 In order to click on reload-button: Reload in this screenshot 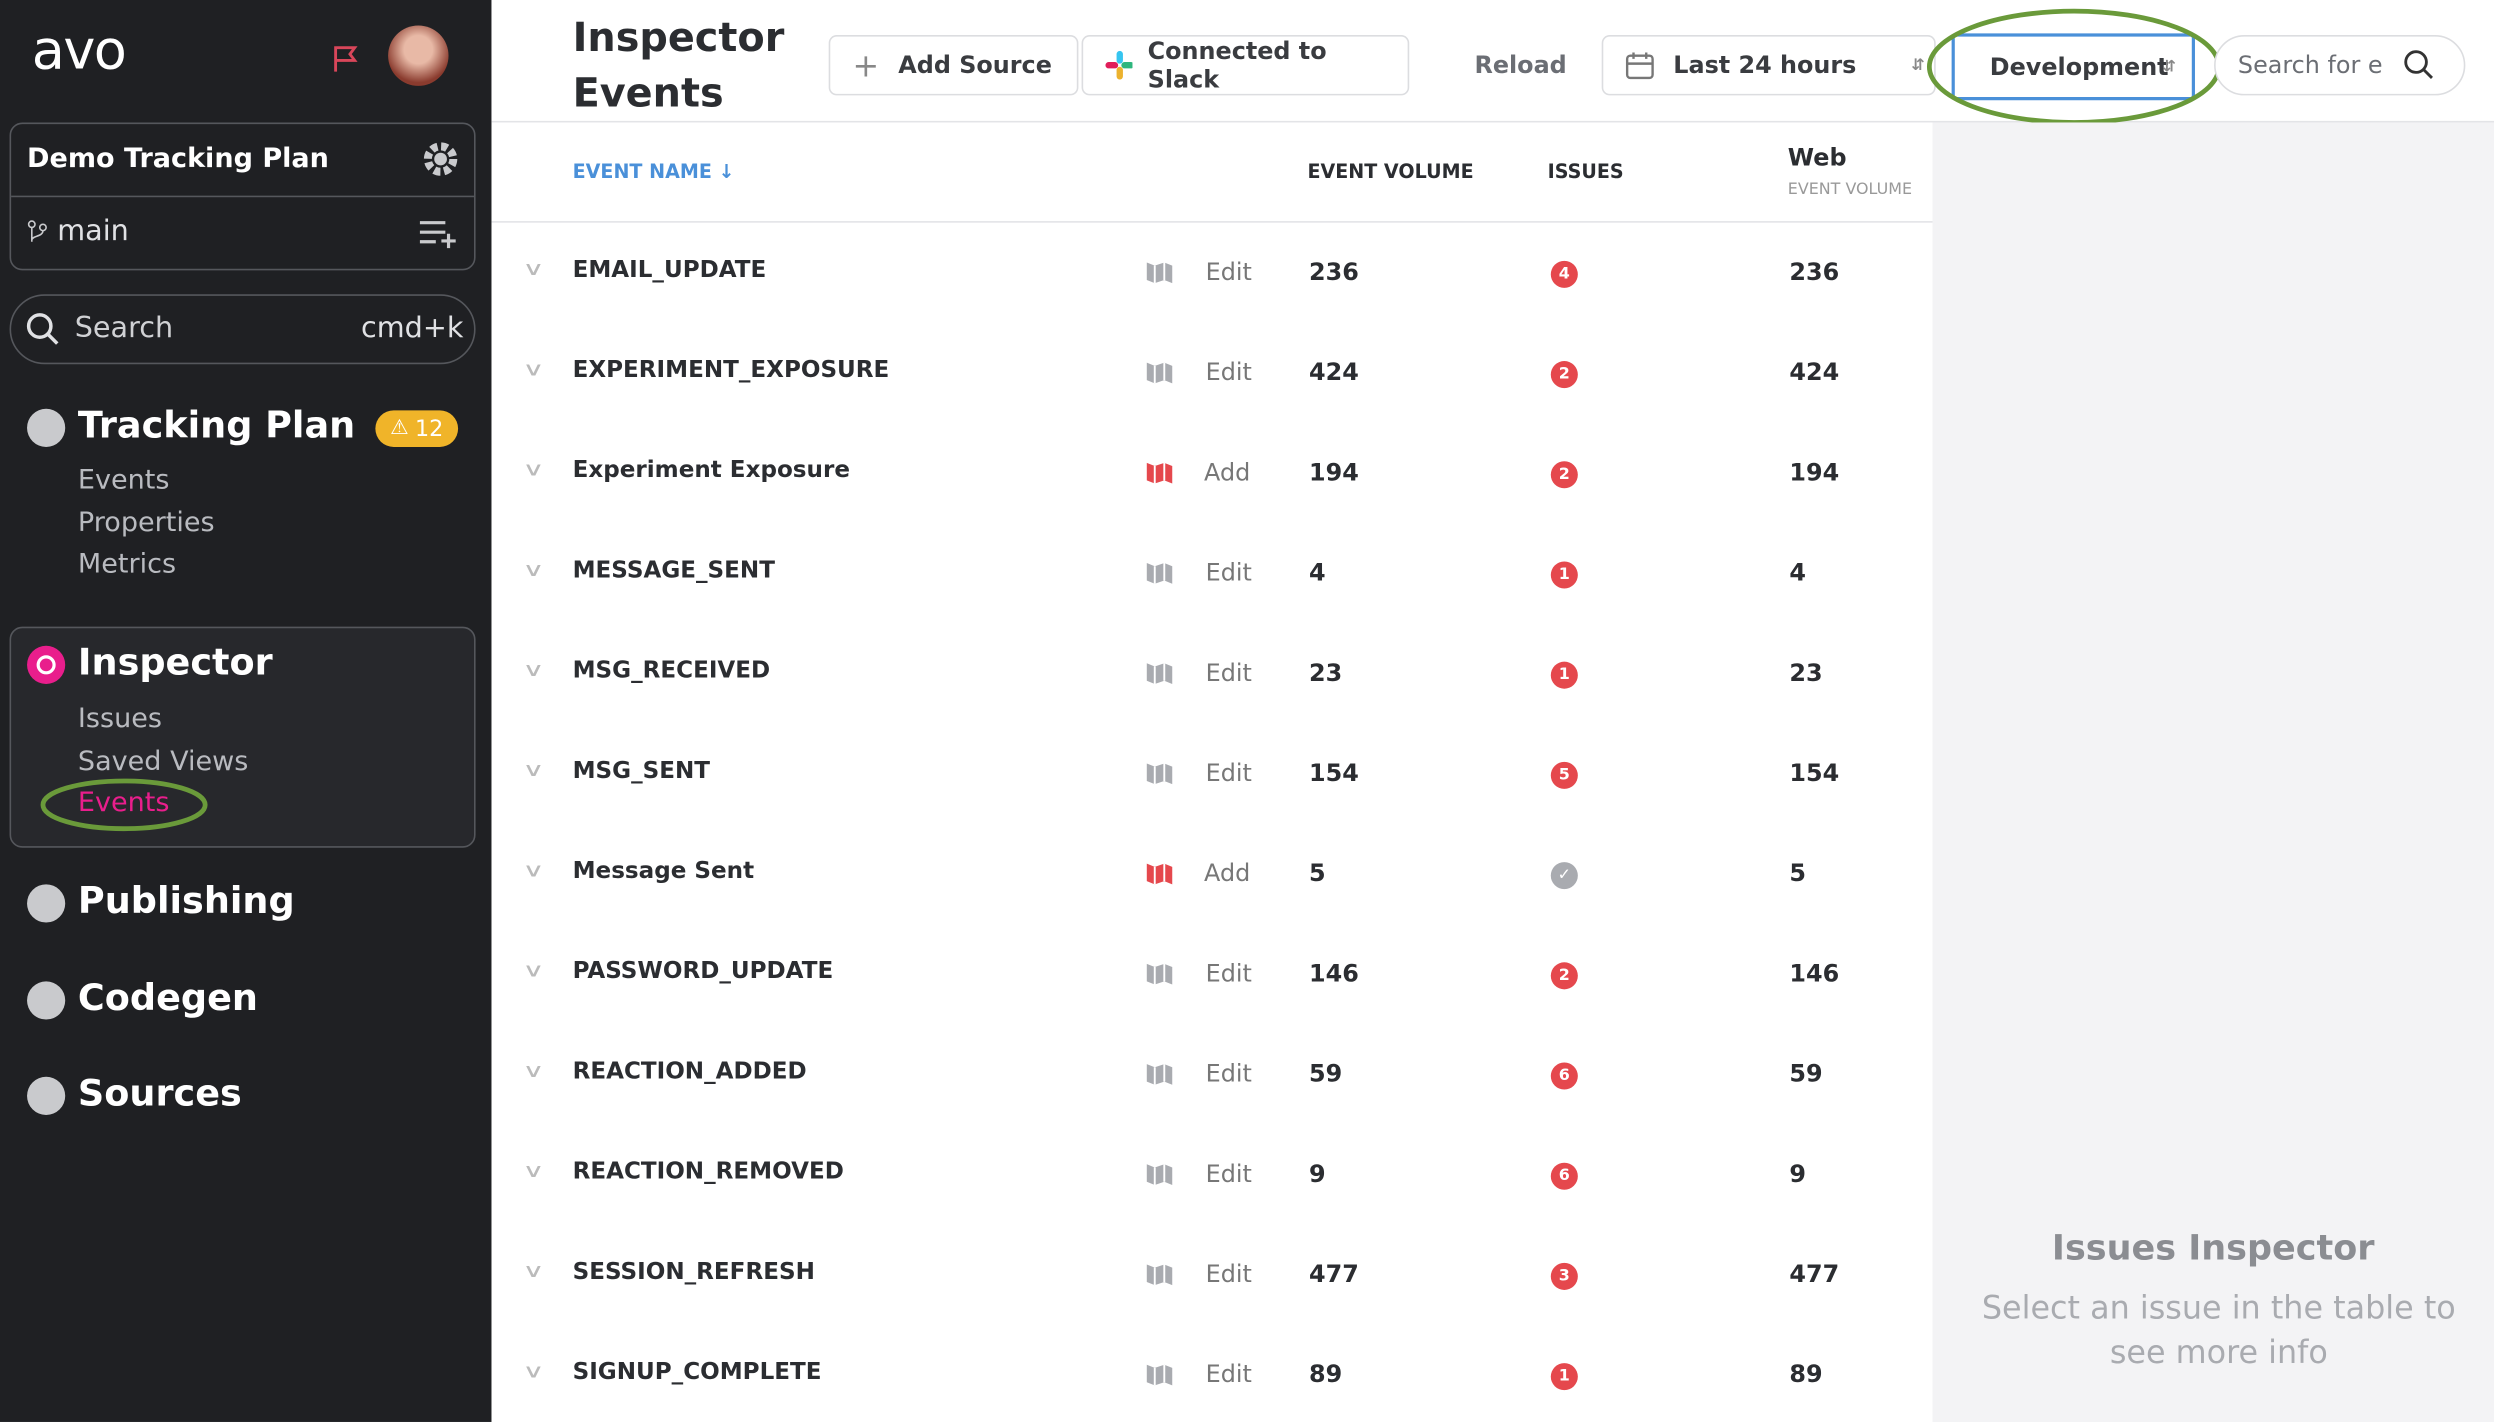, I will do `click(1520, 65)`.